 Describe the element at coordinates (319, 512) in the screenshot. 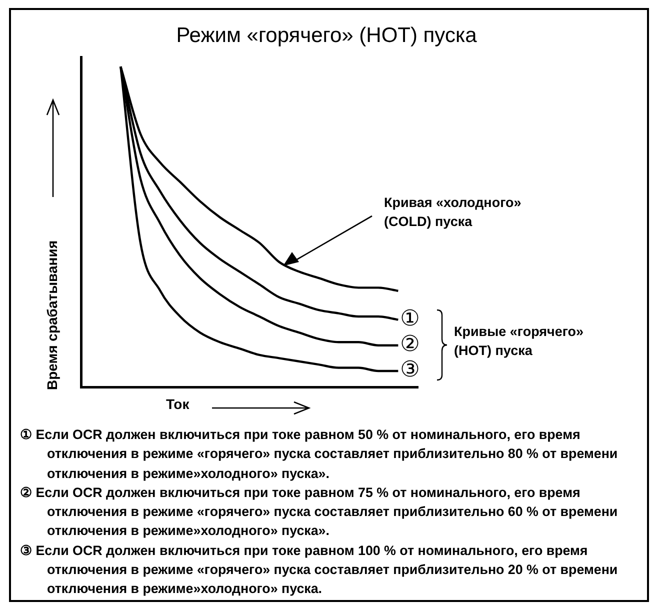

I see `text: ② Если OCR должен включиться при токе равном 75 % от номинального, его время отключения в режиме «горячего» пуска составляет приблизительно 60 % от времени отключения в режиме»холодного» пуска».` at that location.